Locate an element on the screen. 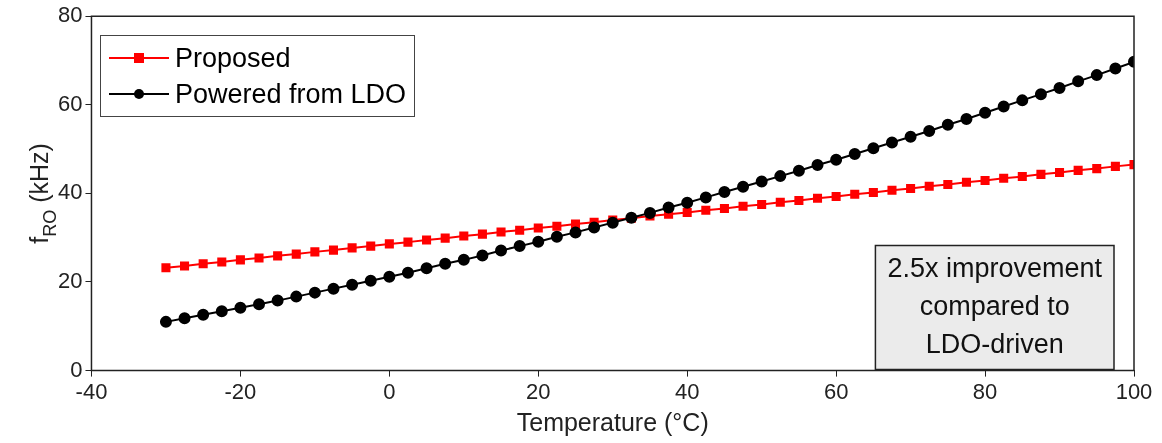  x-tick-label: 0 is located at coordinates (389, 391).